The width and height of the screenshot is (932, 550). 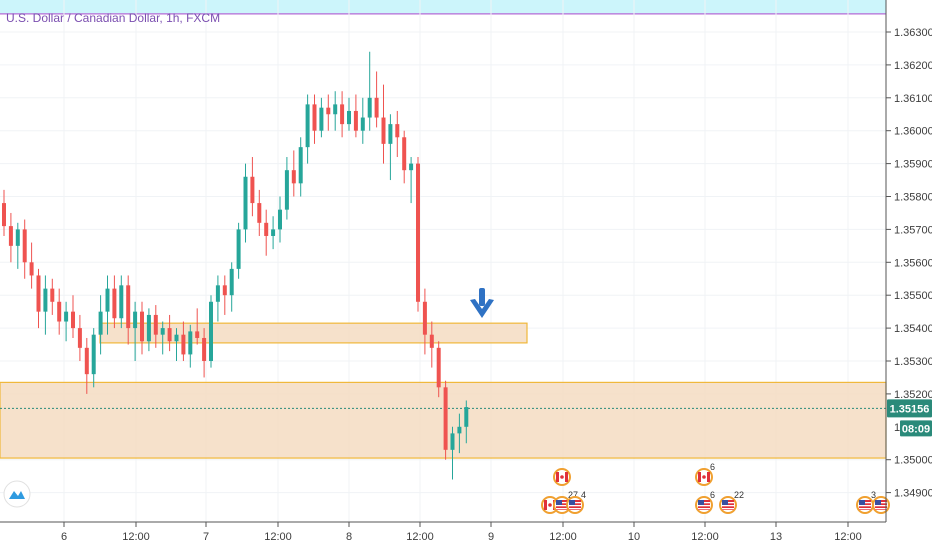 I want to click on arrow-head, so click(x=482, y=308).